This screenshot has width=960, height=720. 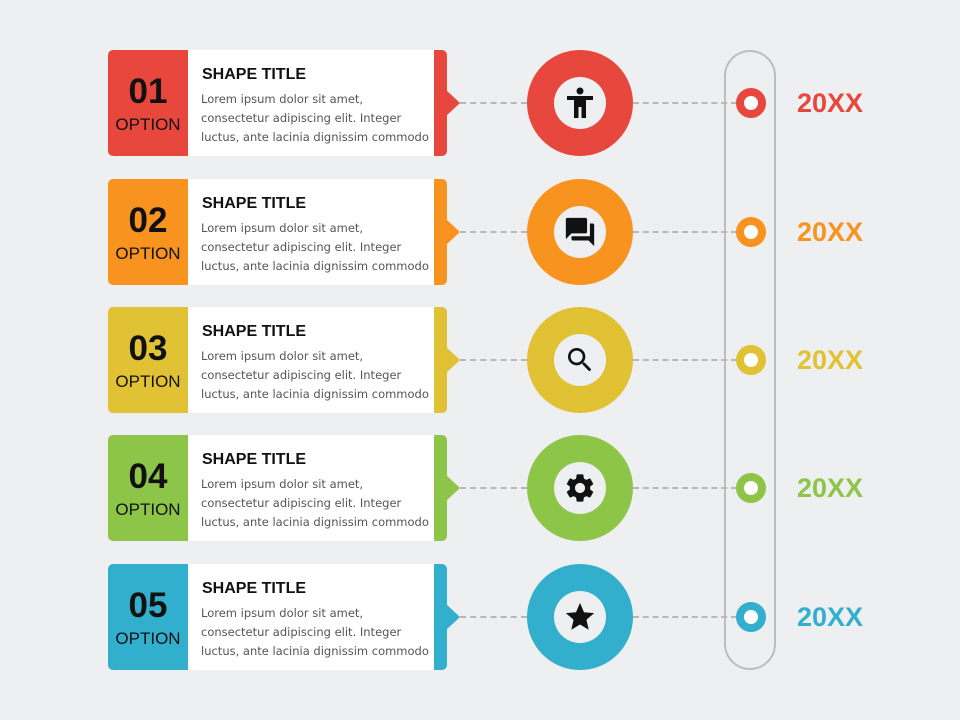 What do you see at coordinates (148, 220) in the screenshot?
I see `option-number: 02` at bounding box center [148, 220].